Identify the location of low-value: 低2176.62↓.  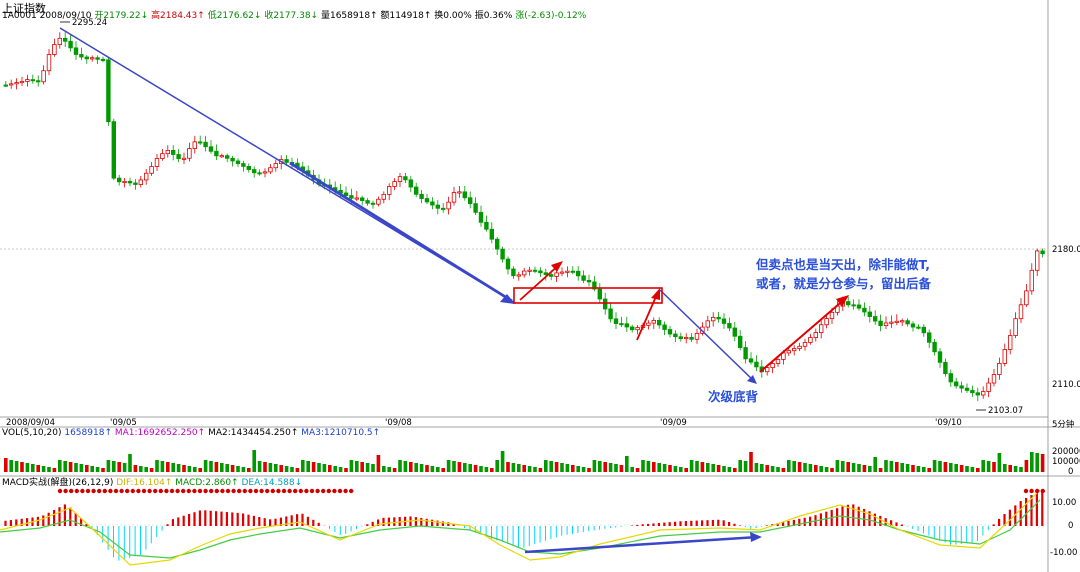
(234, 16).